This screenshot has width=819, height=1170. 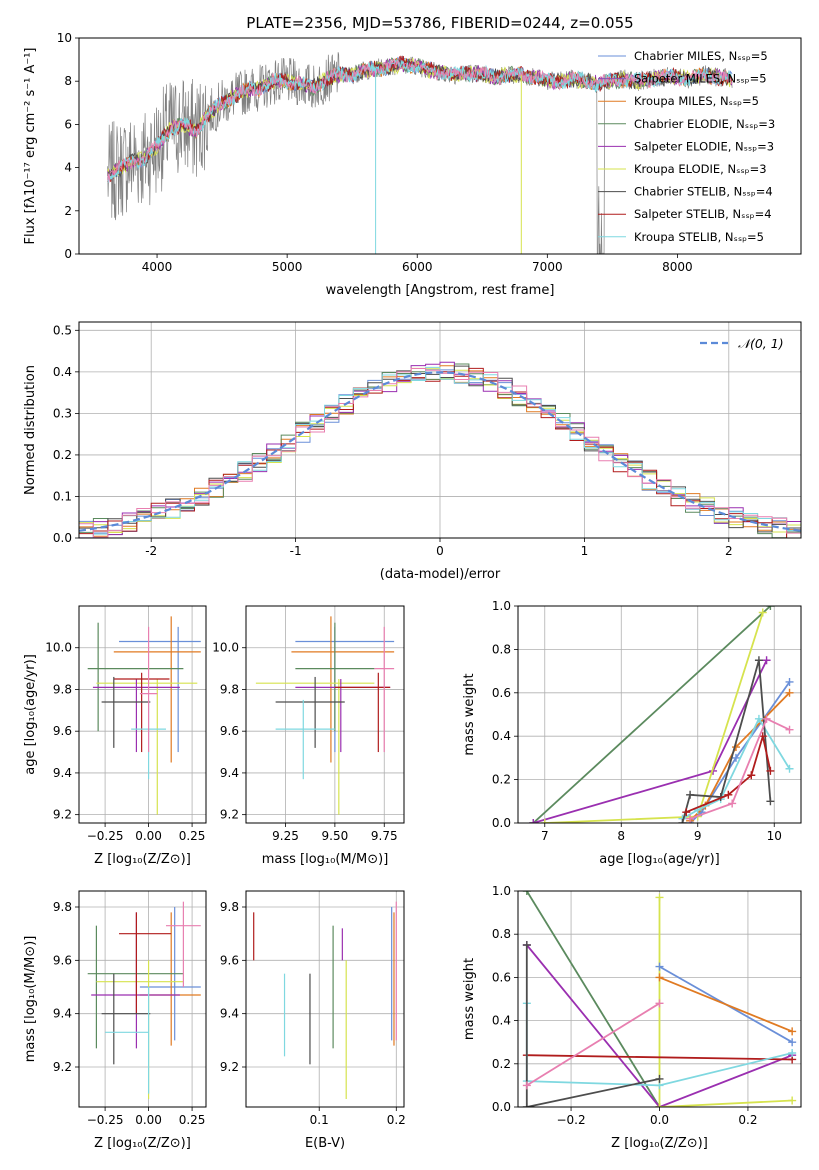 What do you see at coordinates (585, 551) in the screenshot?
I see `x-tick-label: 1` at bounding box center [585, 551].